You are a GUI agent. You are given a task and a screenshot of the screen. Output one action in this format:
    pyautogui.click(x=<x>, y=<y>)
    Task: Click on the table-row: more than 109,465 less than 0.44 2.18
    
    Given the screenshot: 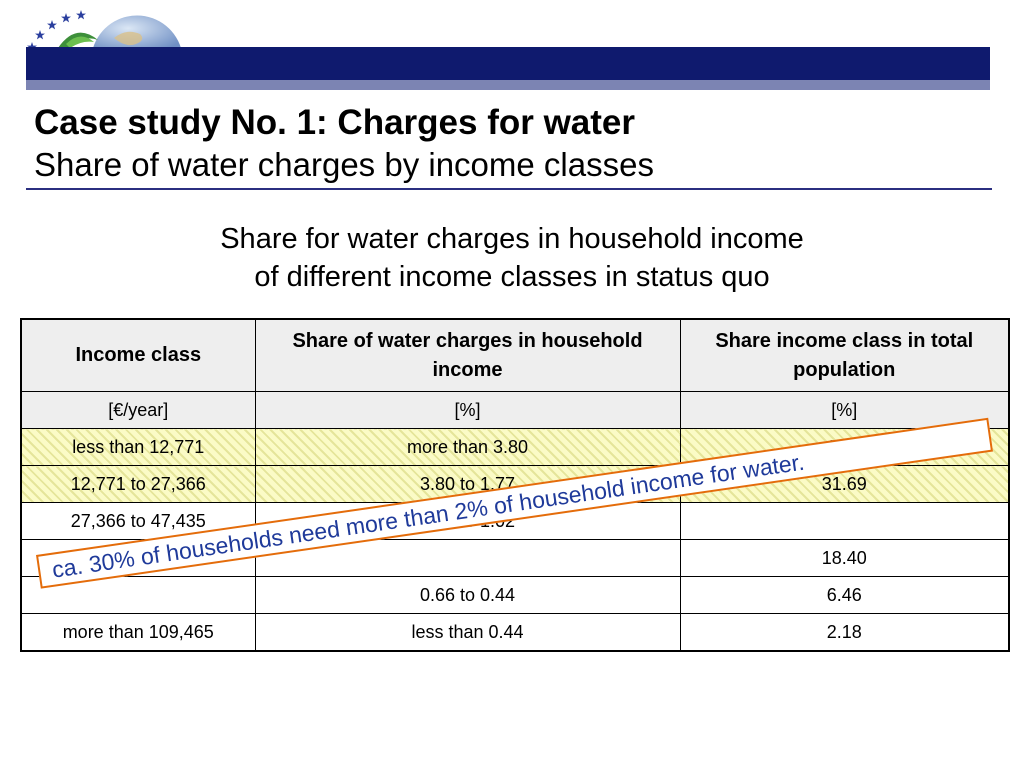 What is the action you would take?
    pyautogui.click(x=515, y=632)
    